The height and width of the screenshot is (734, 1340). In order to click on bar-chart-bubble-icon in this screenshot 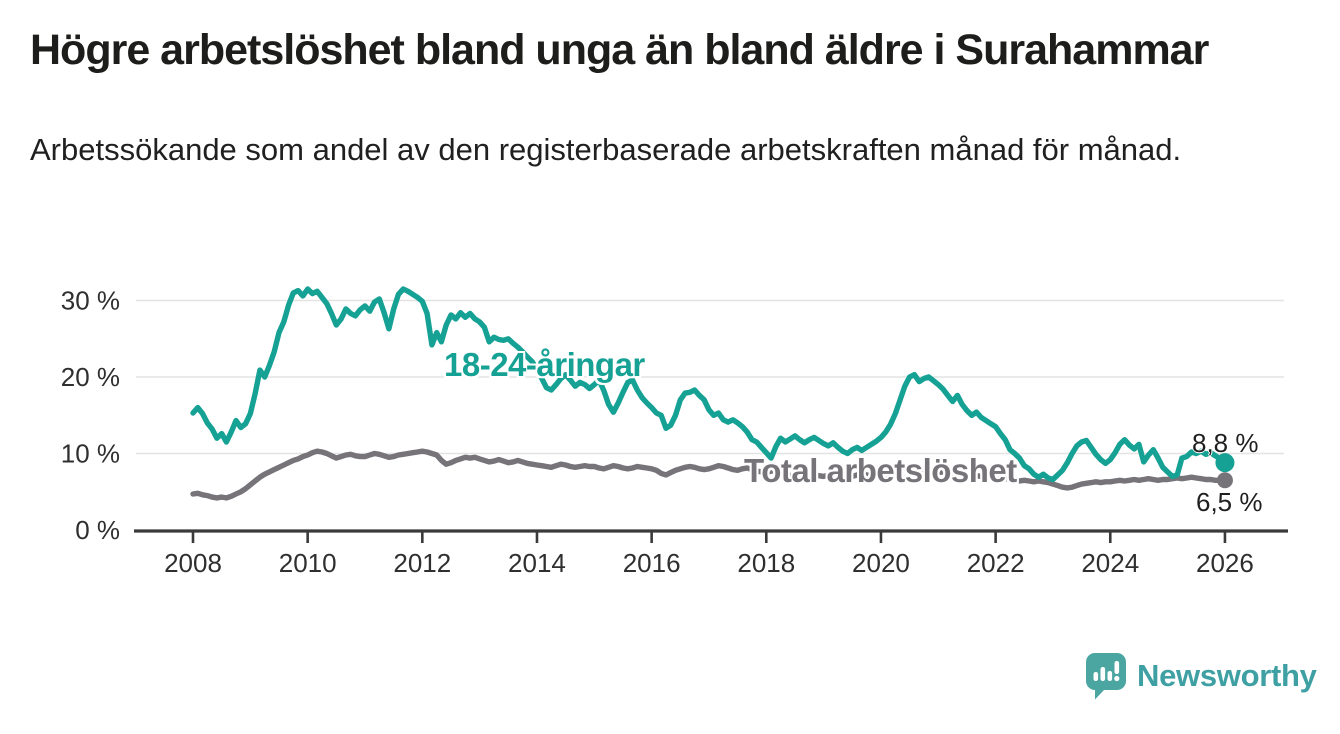, I will do `click(1106, 676)`.